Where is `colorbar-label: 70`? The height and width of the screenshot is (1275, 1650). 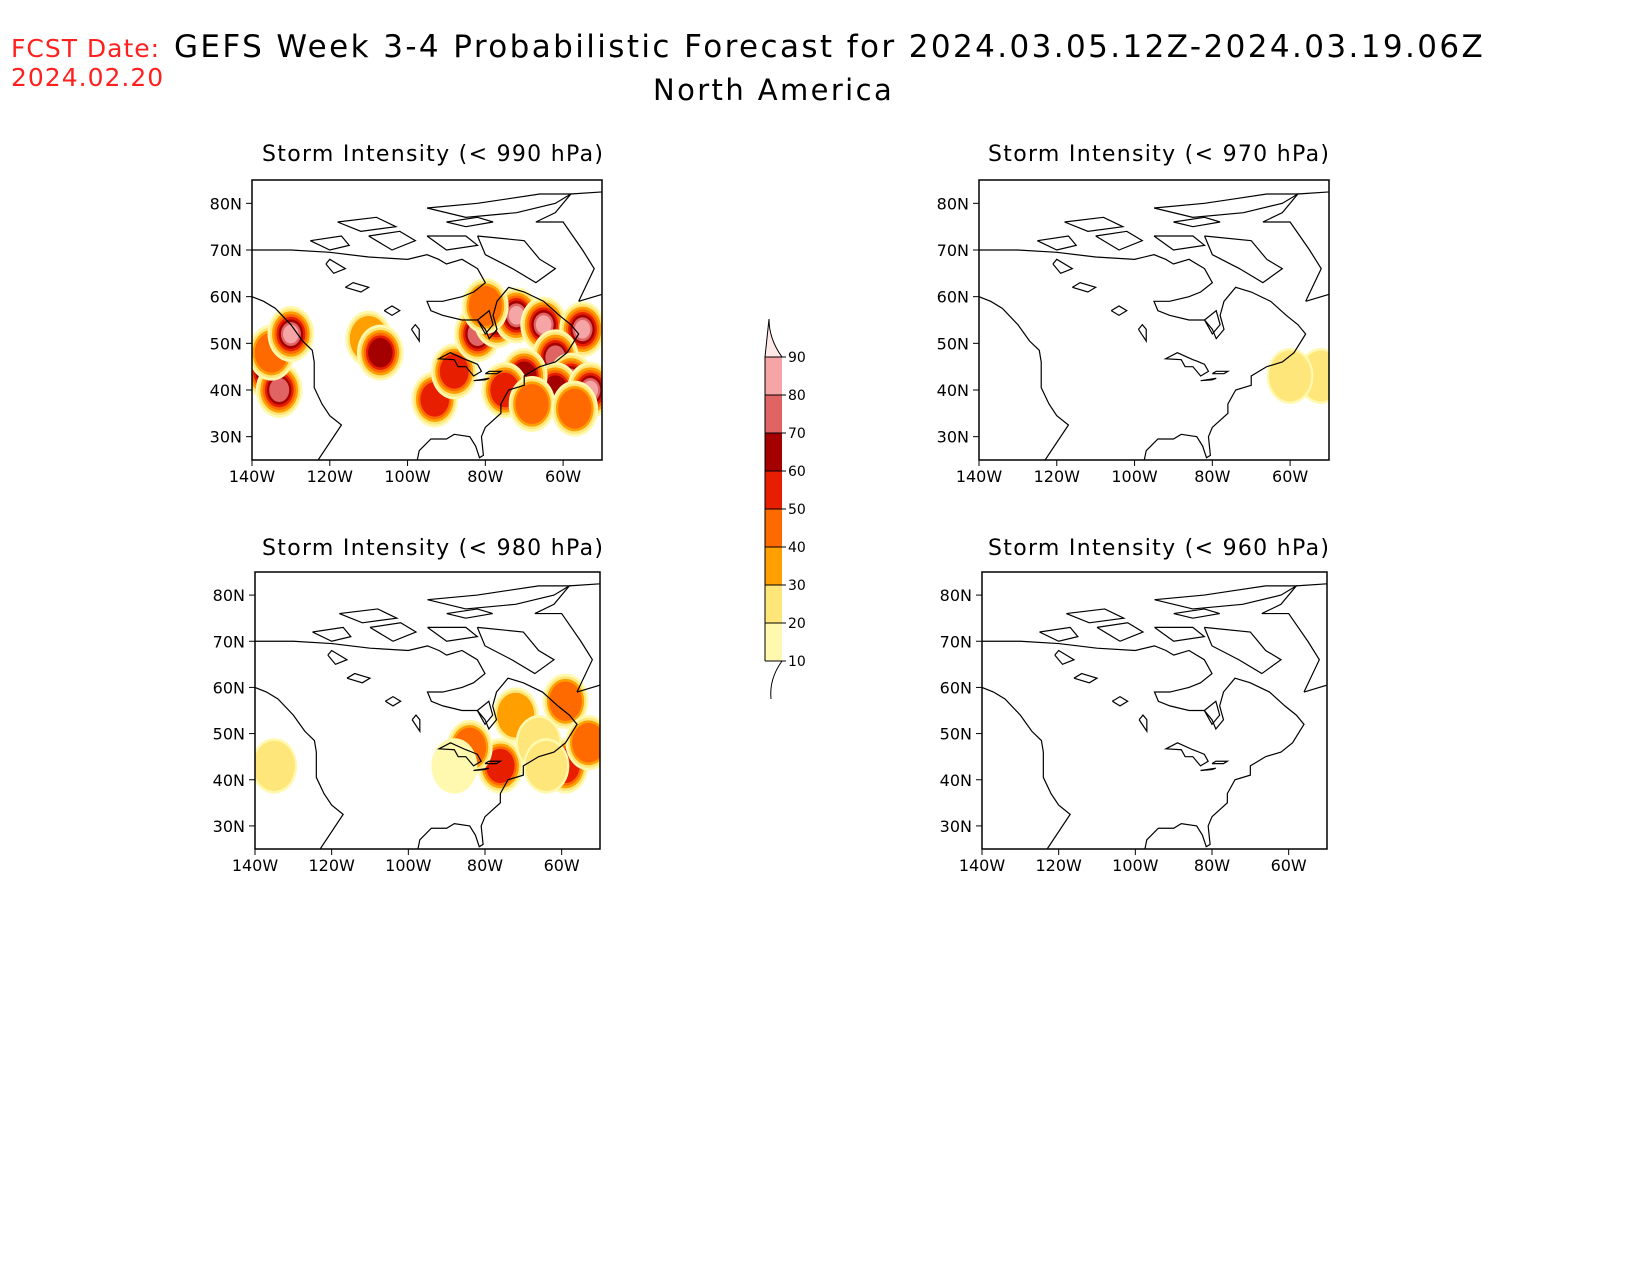
colorbar-label: 70 is located at coordinates (797, 434).